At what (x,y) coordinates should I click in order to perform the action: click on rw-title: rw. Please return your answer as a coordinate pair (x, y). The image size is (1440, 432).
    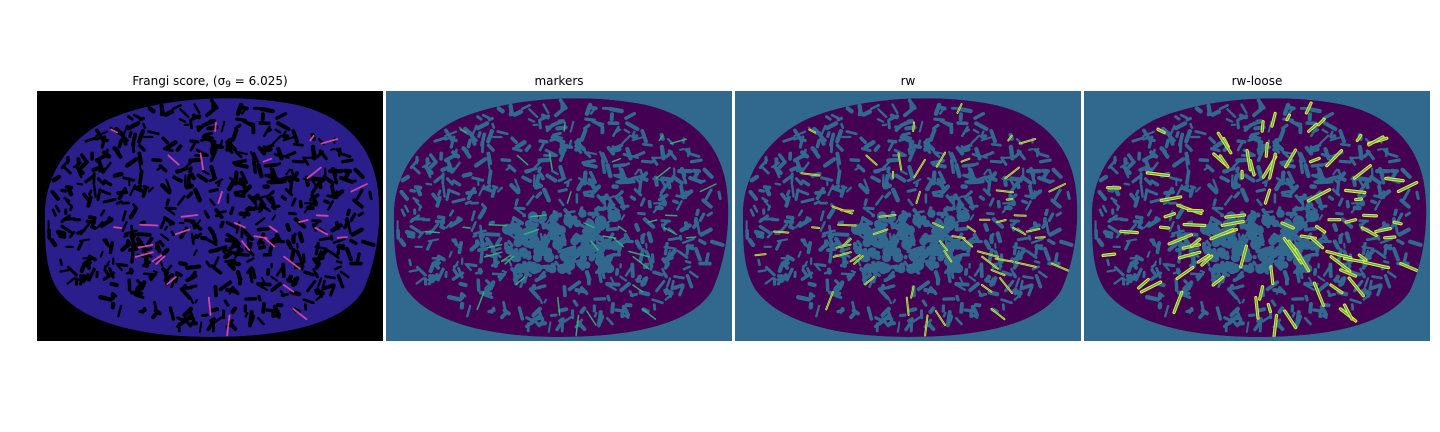
    Looking at the image, I should click on (908, 81).